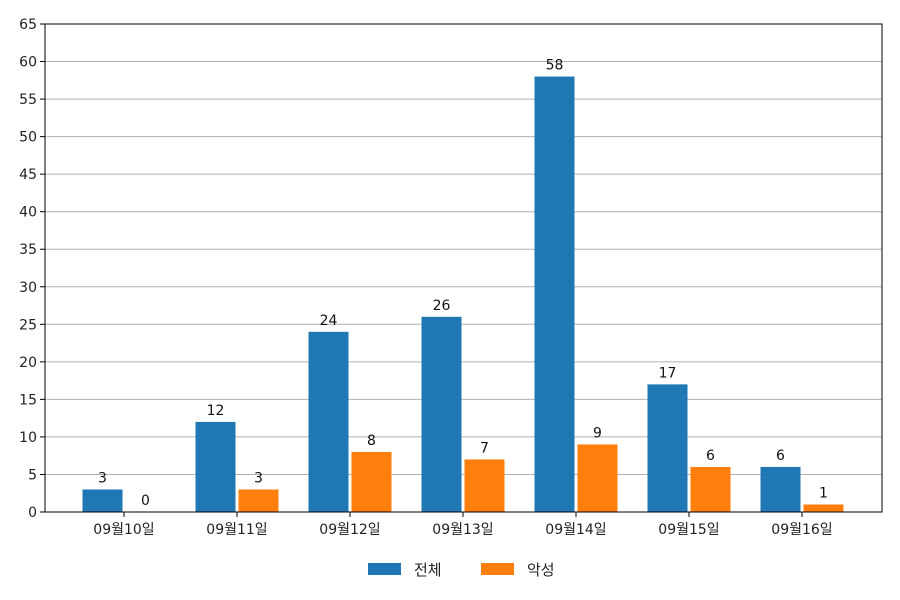  What do you see at coordinates (145, 501) in the screenshot?
I see `data-label: 0` at bounding box center [145, 501].